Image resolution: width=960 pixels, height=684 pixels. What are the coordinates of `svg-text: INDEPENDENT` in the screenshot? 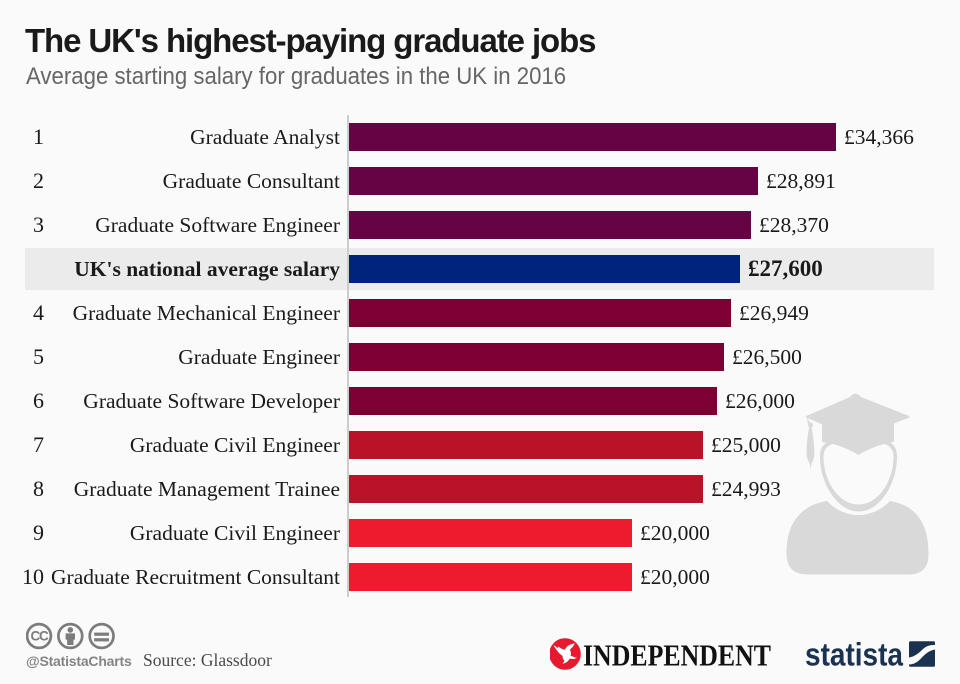 It's located at (677, 656).